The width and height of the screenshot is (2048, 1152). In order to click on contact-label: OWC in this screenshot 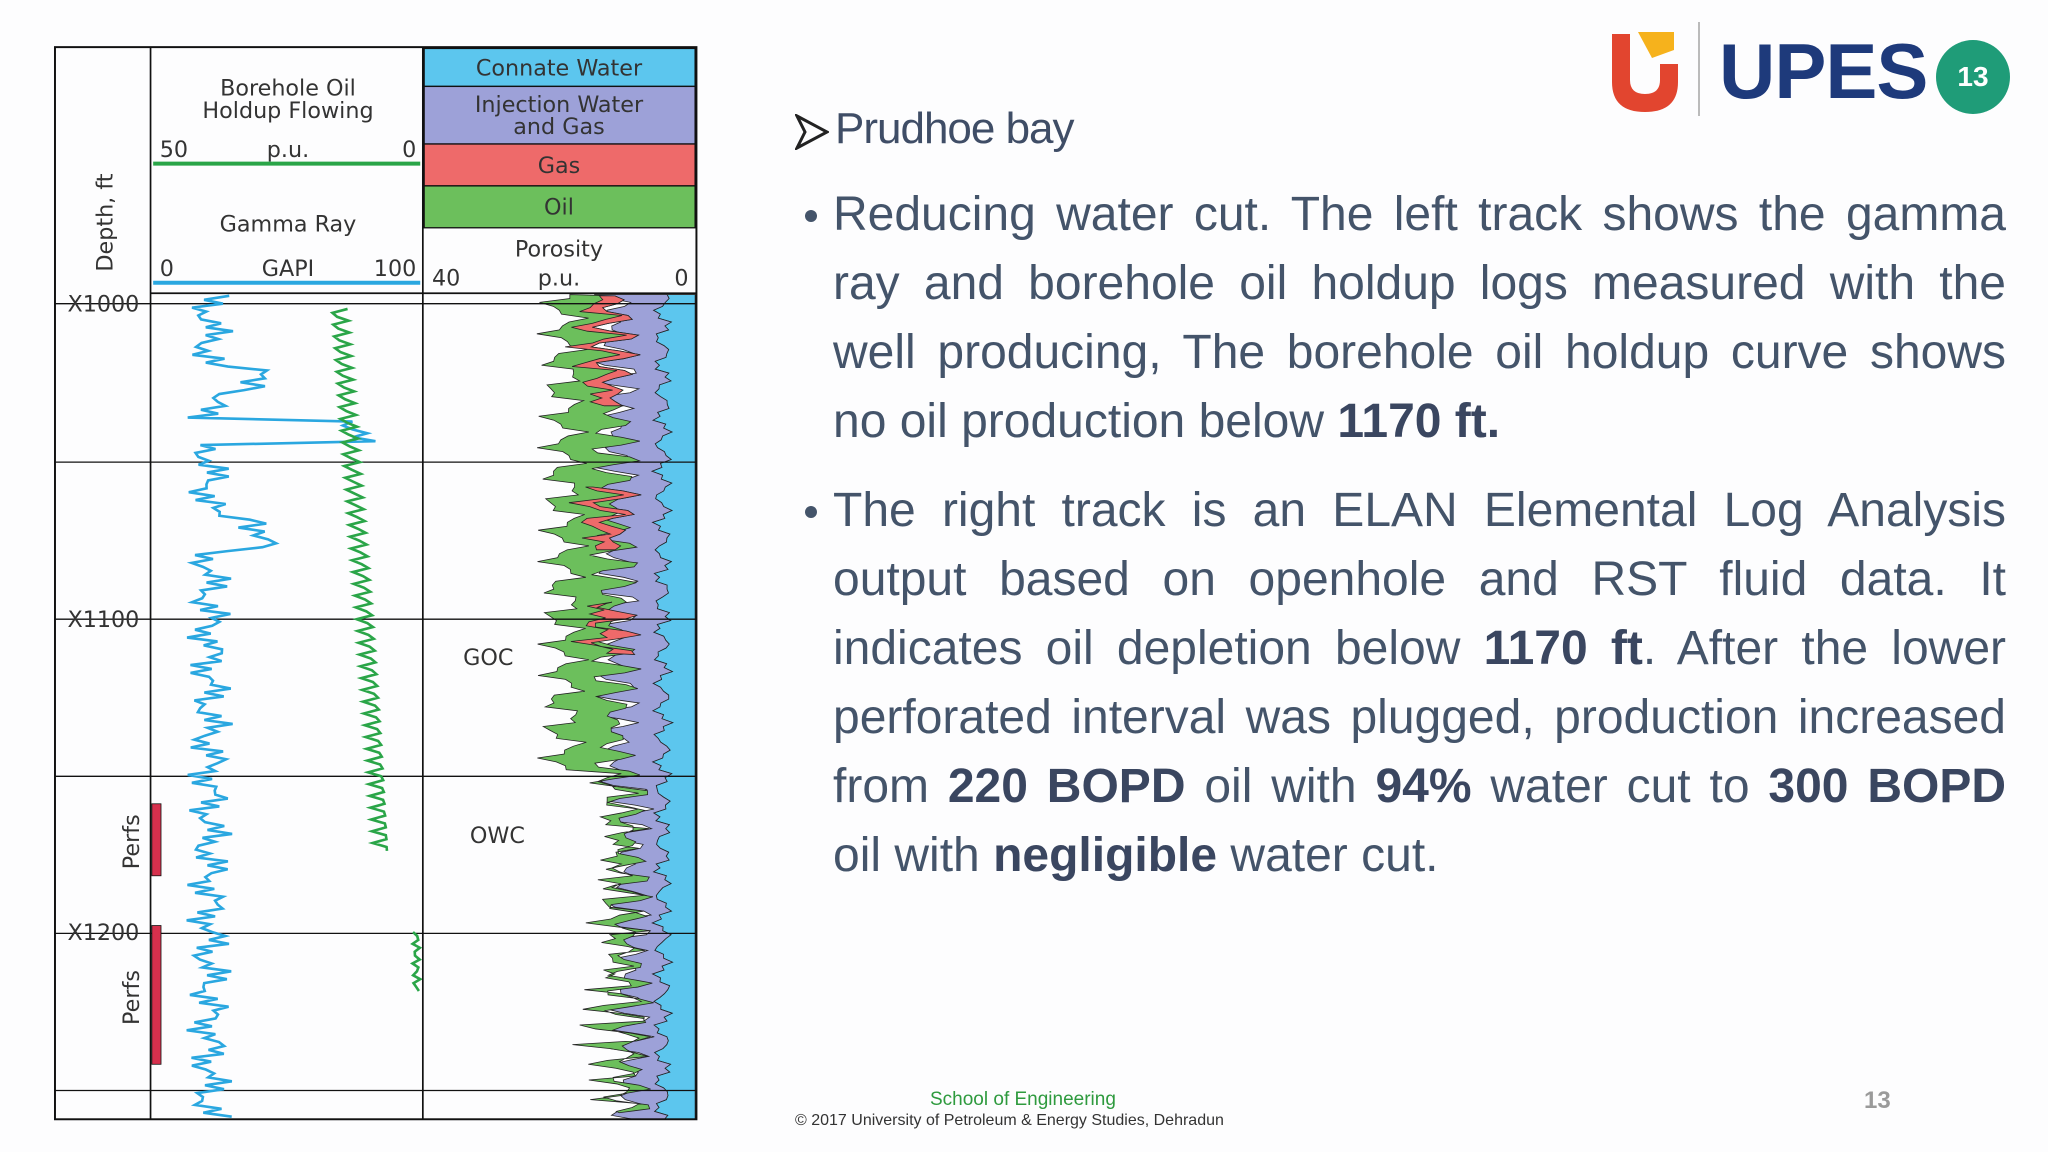, I will do `click(497, 836)`.